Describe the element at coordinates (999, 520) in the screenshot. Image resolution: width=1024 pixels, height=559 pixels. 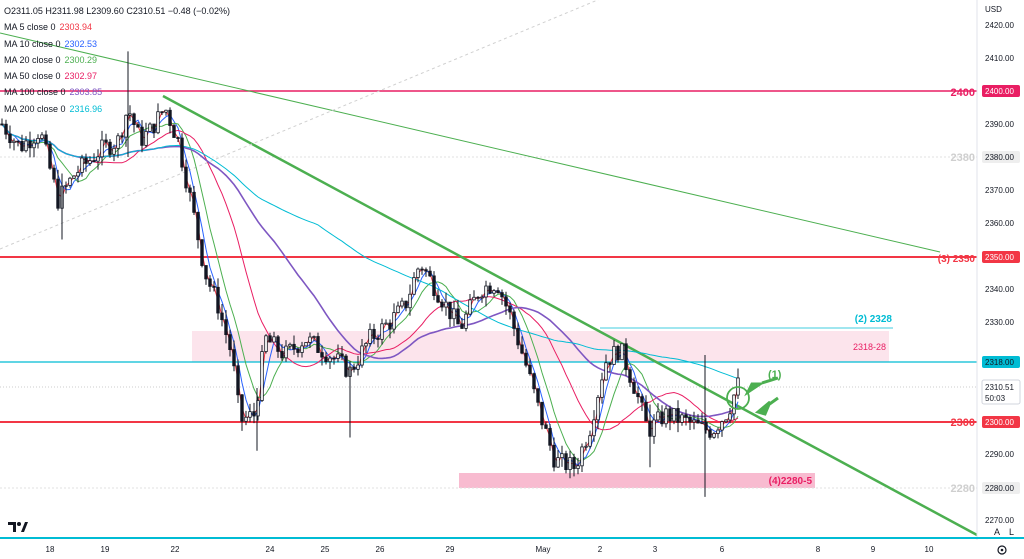
I see `price-tick: 2270.00` at that location.